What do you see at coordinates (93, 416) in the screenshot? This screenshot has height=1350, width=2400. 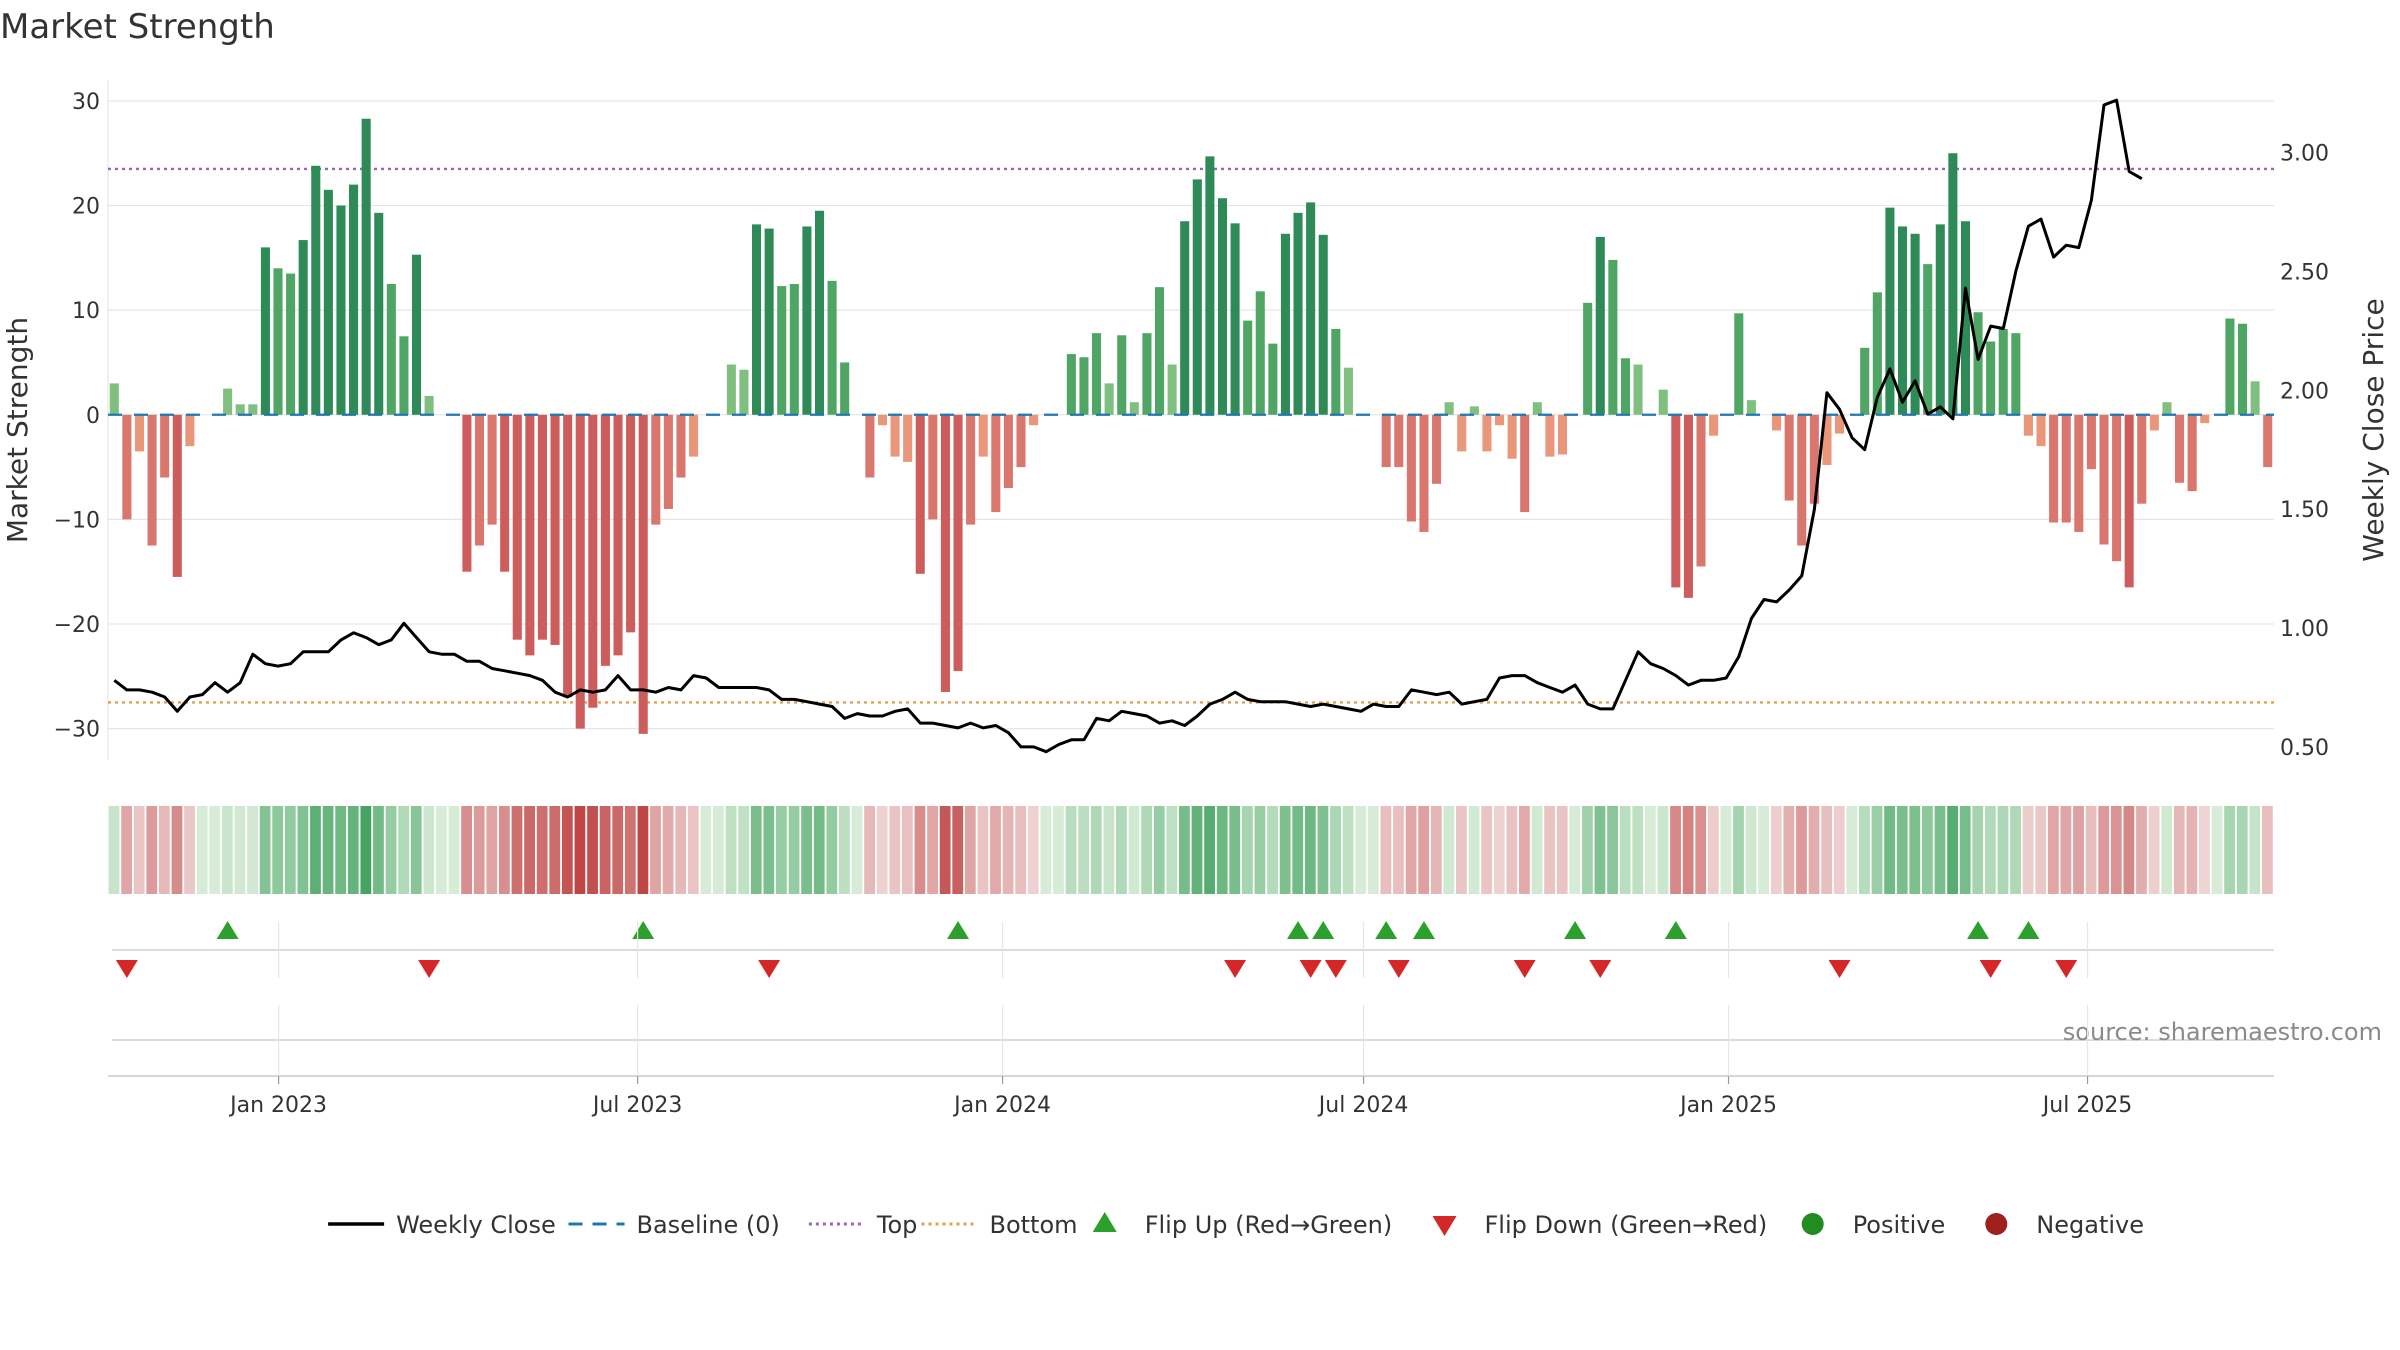 I see `left-tick-label: 0` at bounding box center [93, 416].